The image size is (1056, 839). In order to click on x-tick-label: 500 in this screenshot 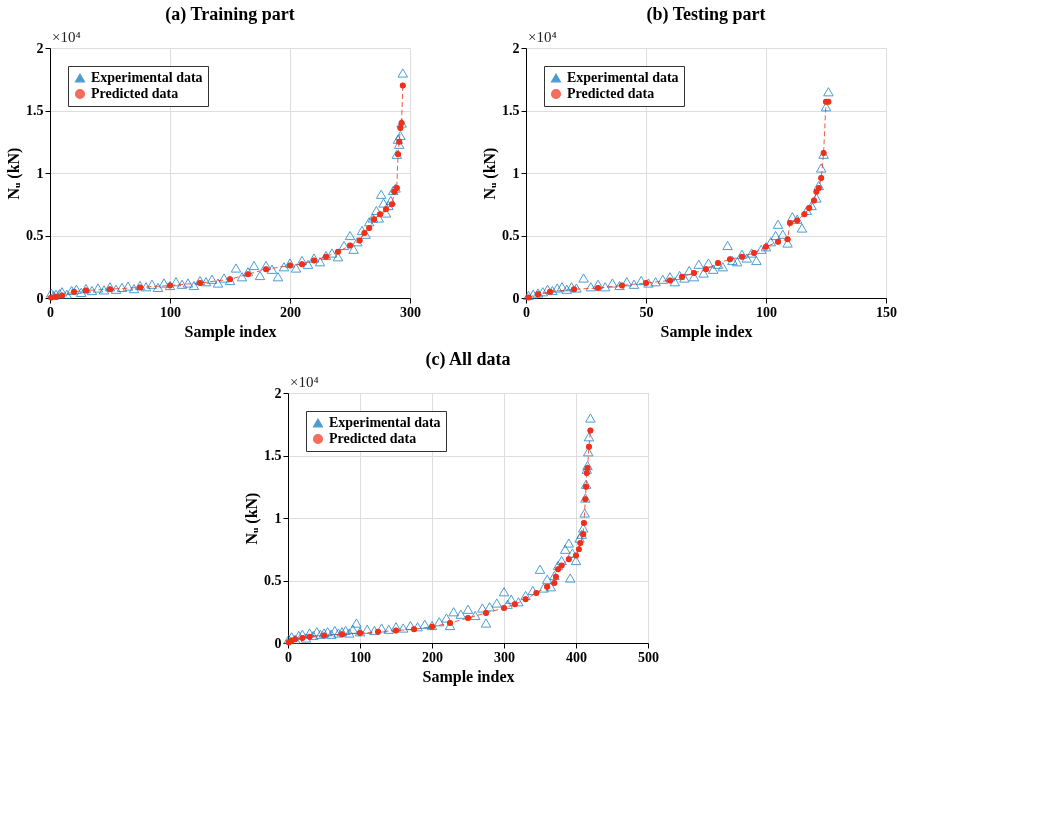, I will do `click(648, 657)`.